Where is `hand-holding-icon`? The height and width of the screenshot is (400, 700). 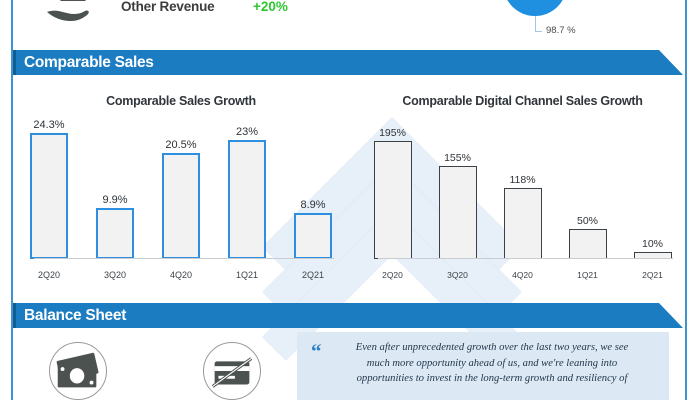
hand-holding-icon is located at coordinates (73, 12).